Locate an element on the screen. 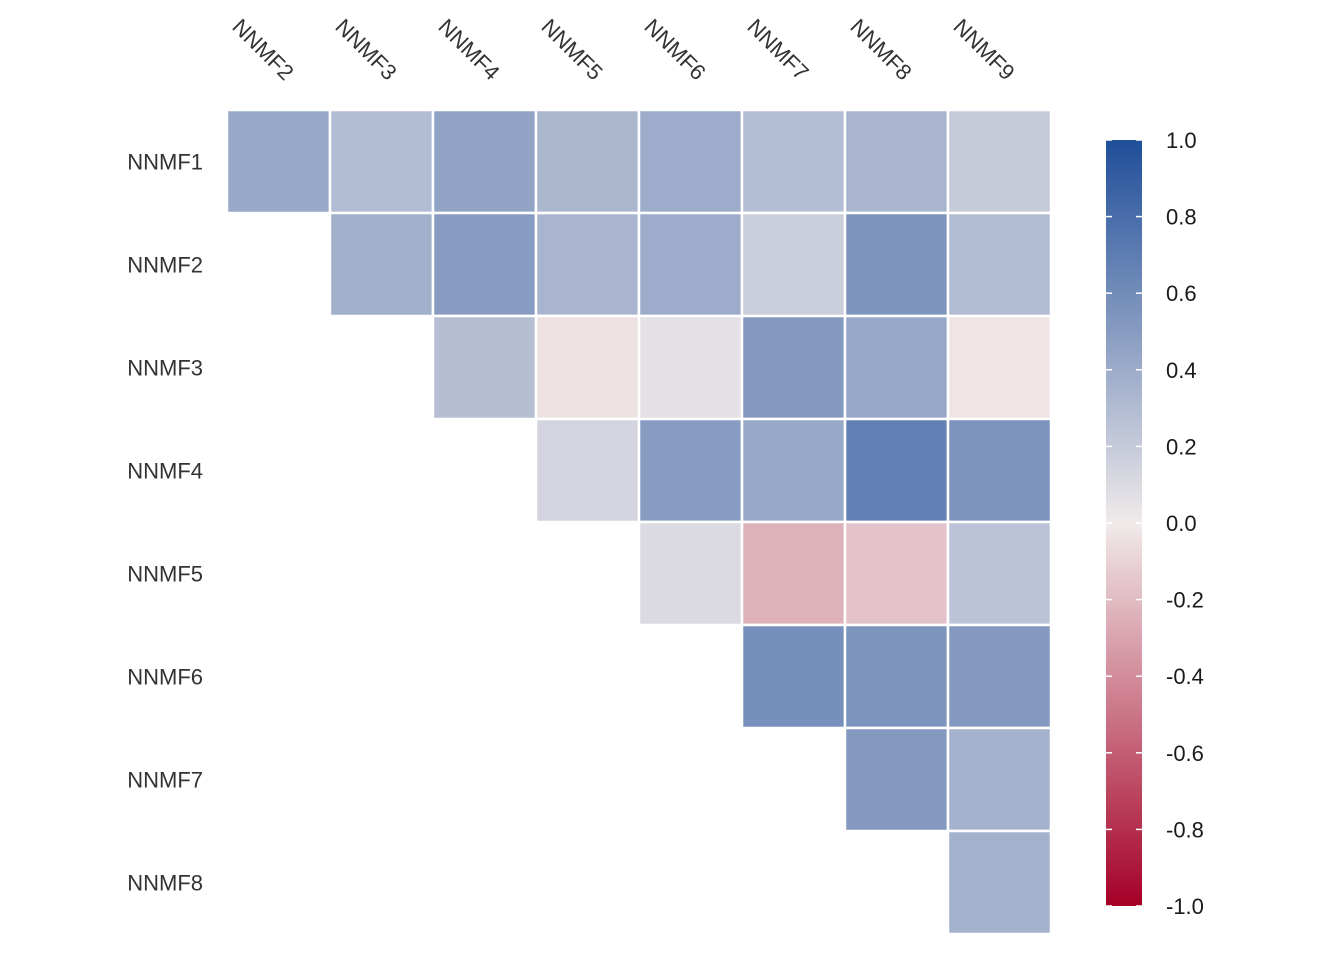  heatmap-cell-nnmf2-nnmf9 is located at coordinates (999, 264).